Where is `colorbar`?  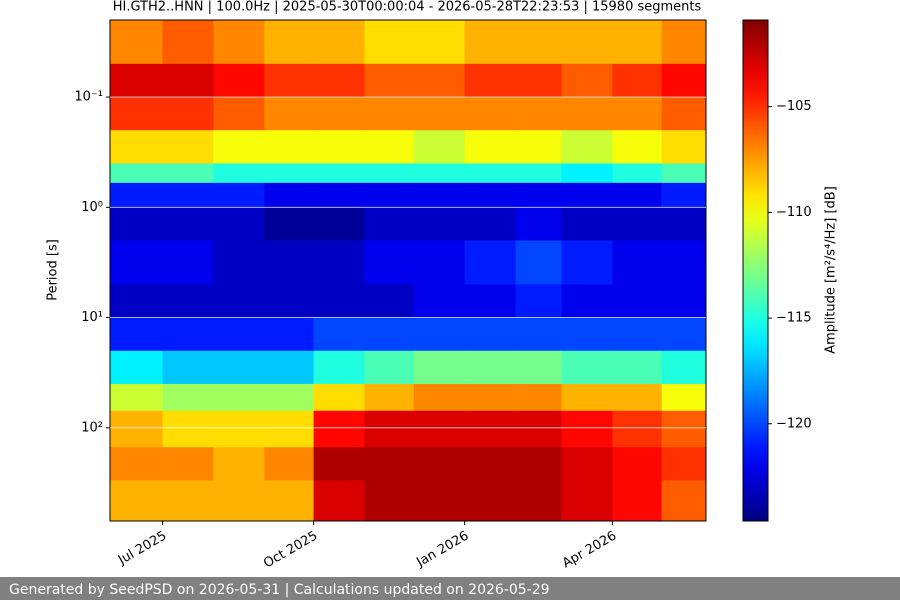
colorbar is located at coordinates (755, 270).